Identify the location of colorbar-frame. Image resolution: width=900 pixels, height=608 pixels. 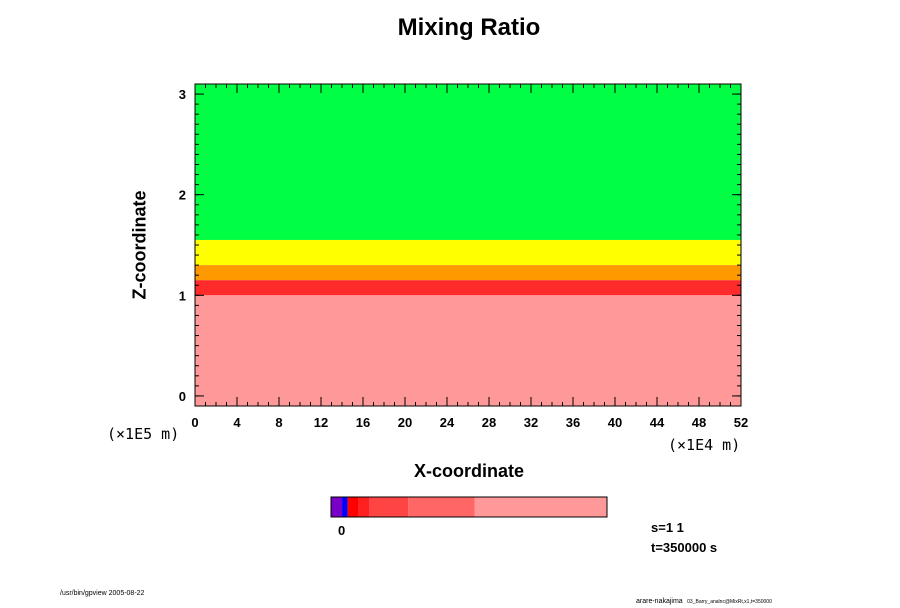
(469, 507).